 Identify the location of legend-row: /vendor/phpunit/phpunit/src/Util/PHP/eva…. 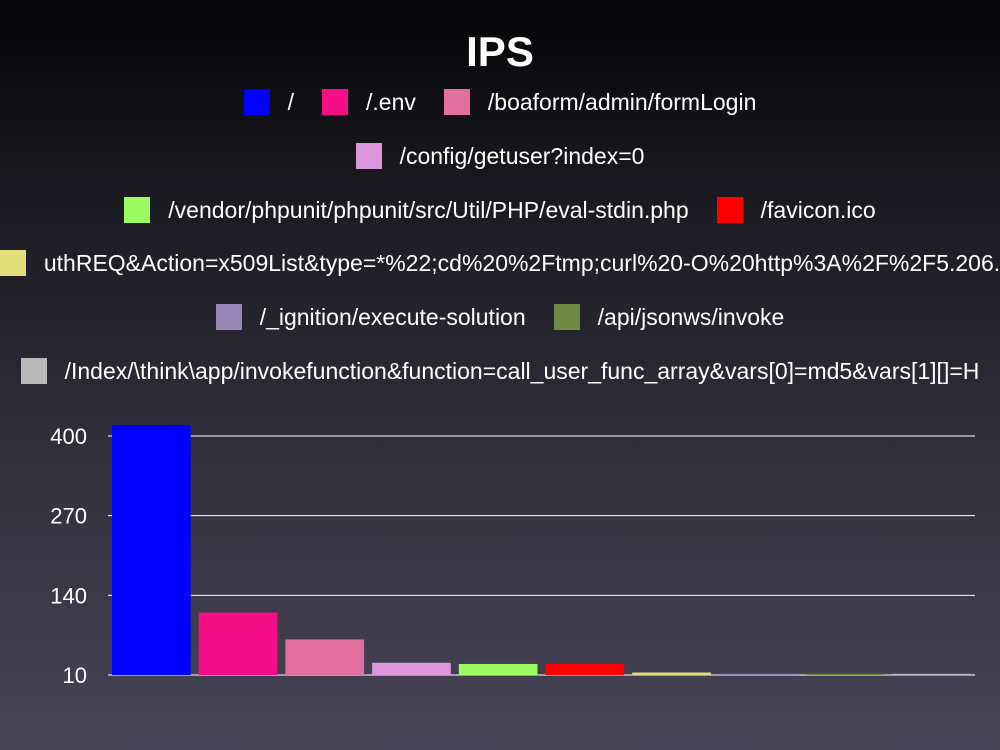
(500, 210).